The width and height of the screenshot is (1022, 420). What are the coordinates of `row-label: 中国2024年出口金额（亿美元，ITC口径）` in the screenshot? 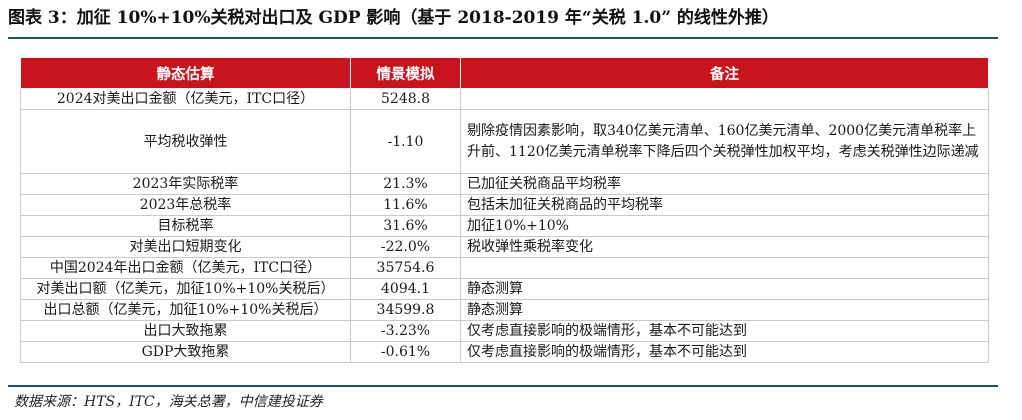 It's located at (185, 268).